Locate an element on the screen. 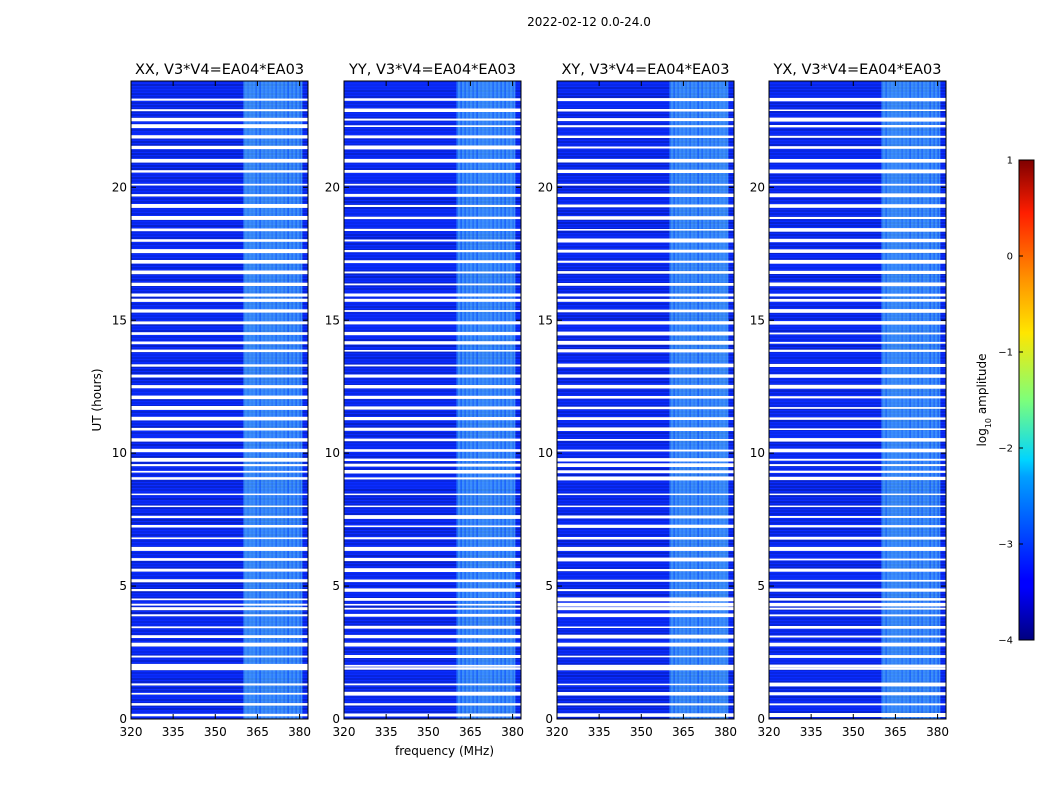 This screenshot has width=1050, height=800. axes-frame is located at coordinates (432, 400).